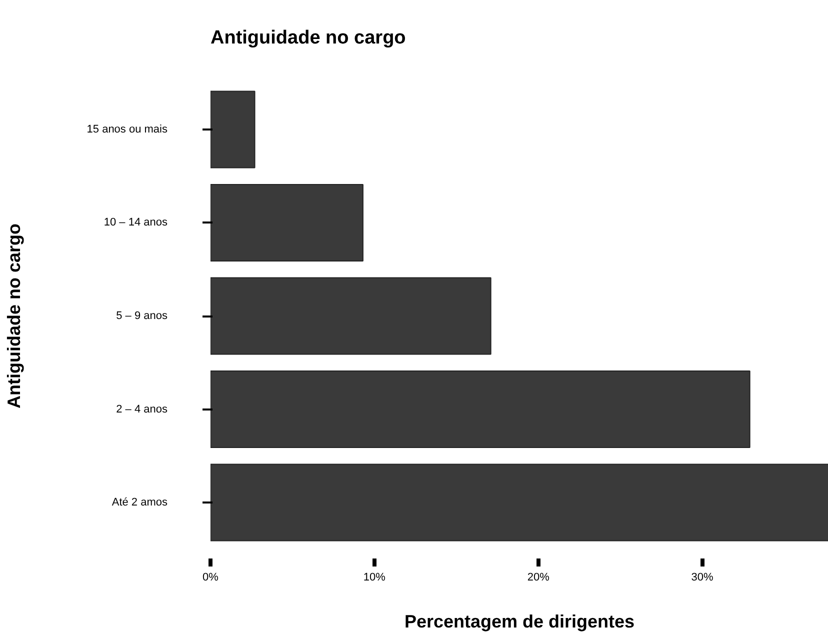  I want to click on y-tick-label: Até 2 amos, so click(140, 502).